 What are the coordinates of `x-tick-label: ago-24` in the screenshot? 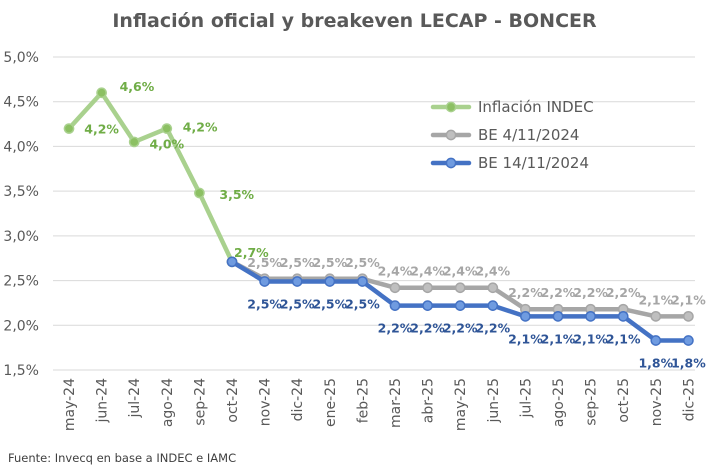 It's located at (168, 402).